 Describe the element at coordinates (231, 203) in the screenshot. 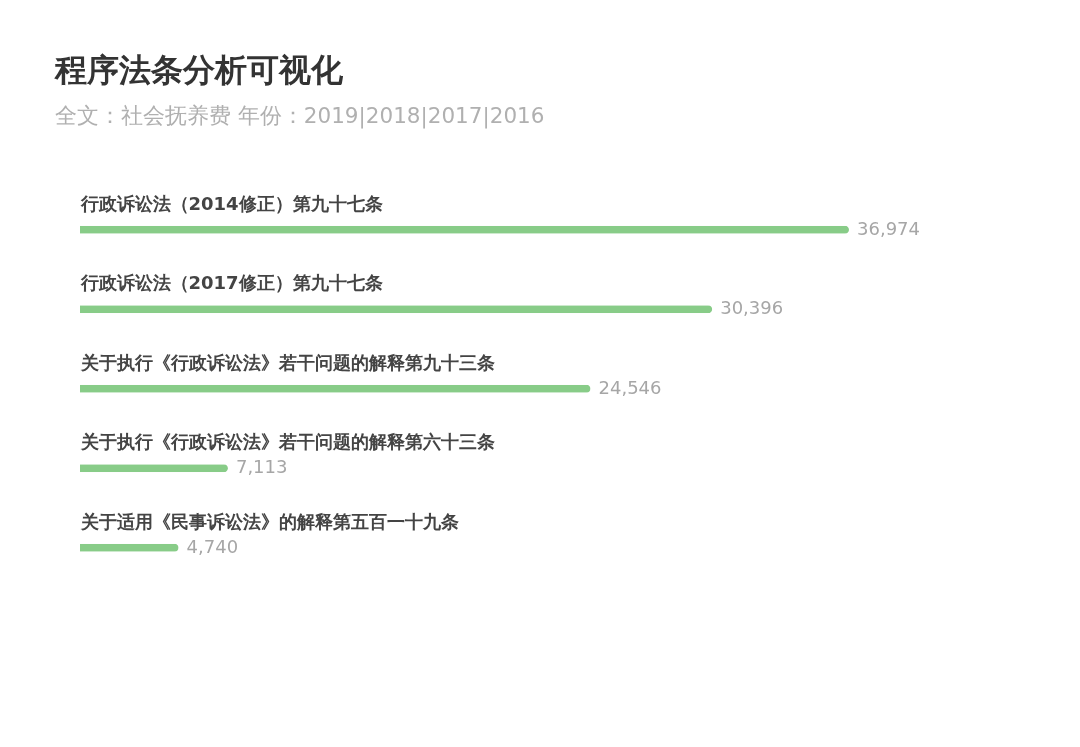

I see `y-tick-label: 行政诉讼法（2014修正）第九十七条` at that location.